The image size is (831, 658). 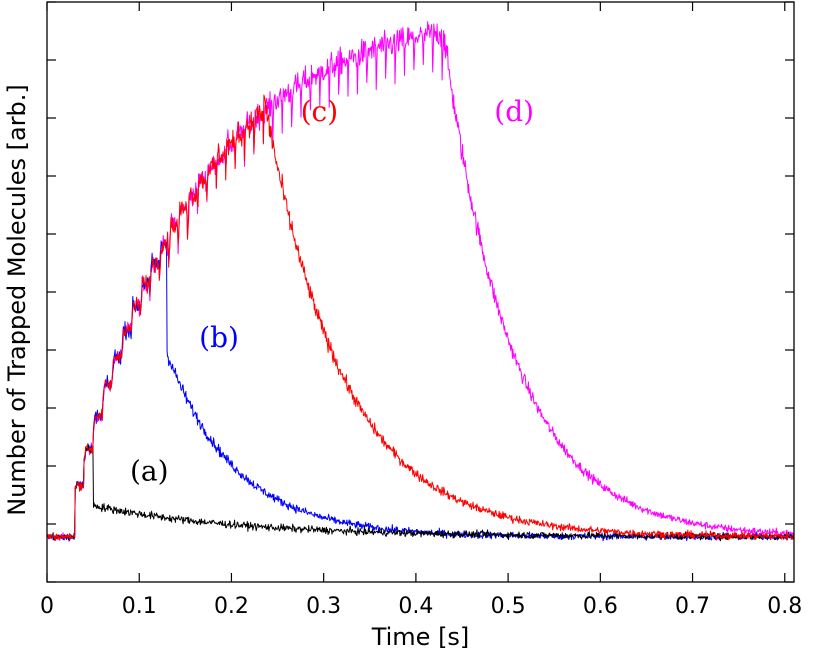 What do you see at coordinates (320, 111) in the screenshot?
I see `curve-label-c: (c)` at bounding box center [320, 111].